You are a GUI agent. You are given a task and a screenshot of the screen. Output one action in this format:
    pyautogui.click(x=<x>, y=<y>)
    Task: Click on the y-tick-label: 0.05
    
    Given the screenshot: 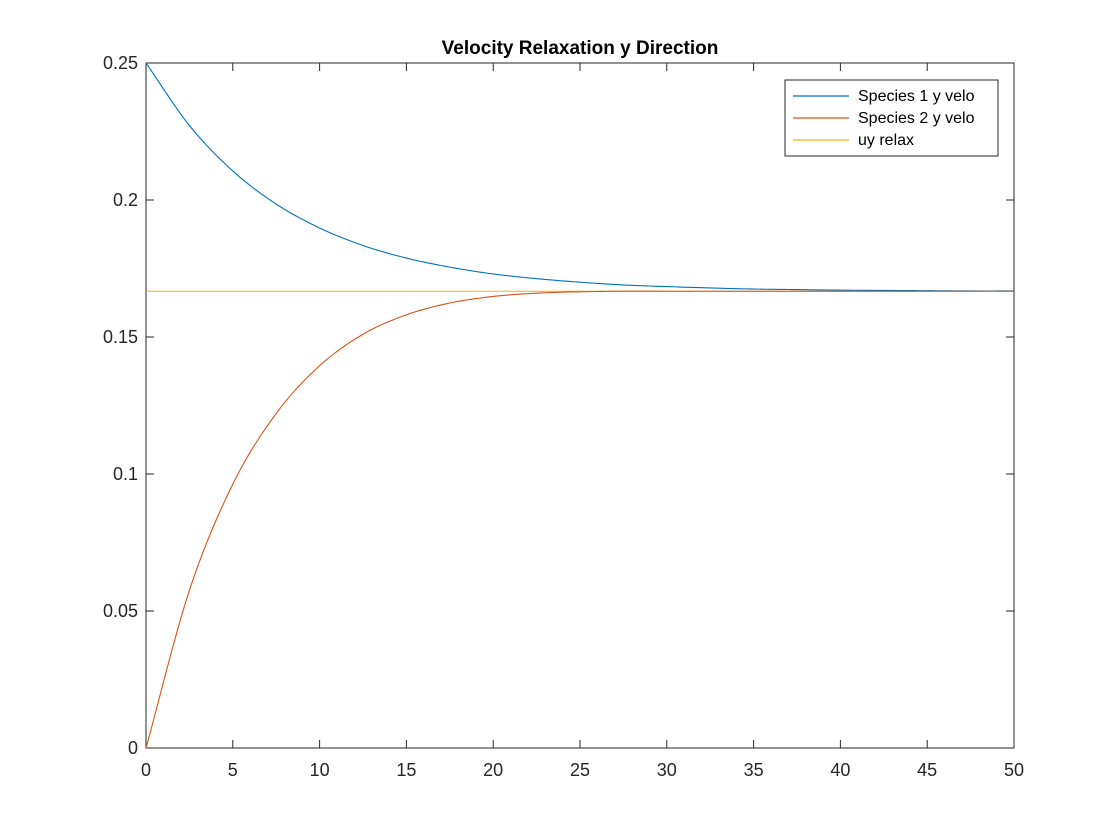 What is the action you would take?
    pyautogui.click(x=120, y=611)
    